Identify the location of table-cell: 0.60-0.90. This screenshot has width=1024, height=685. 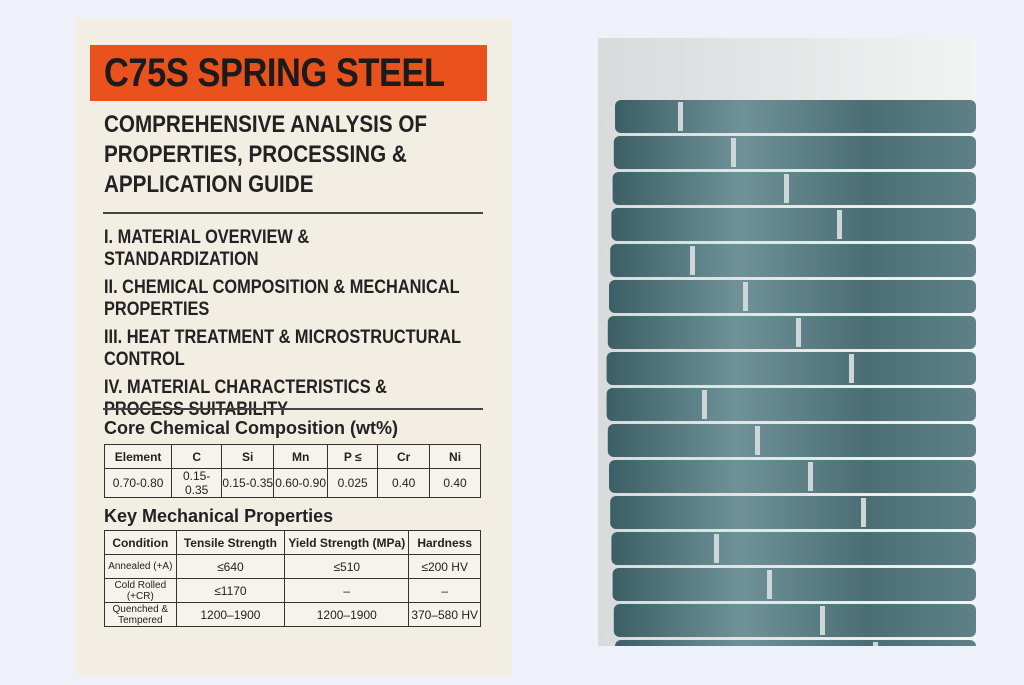
(301, 483).